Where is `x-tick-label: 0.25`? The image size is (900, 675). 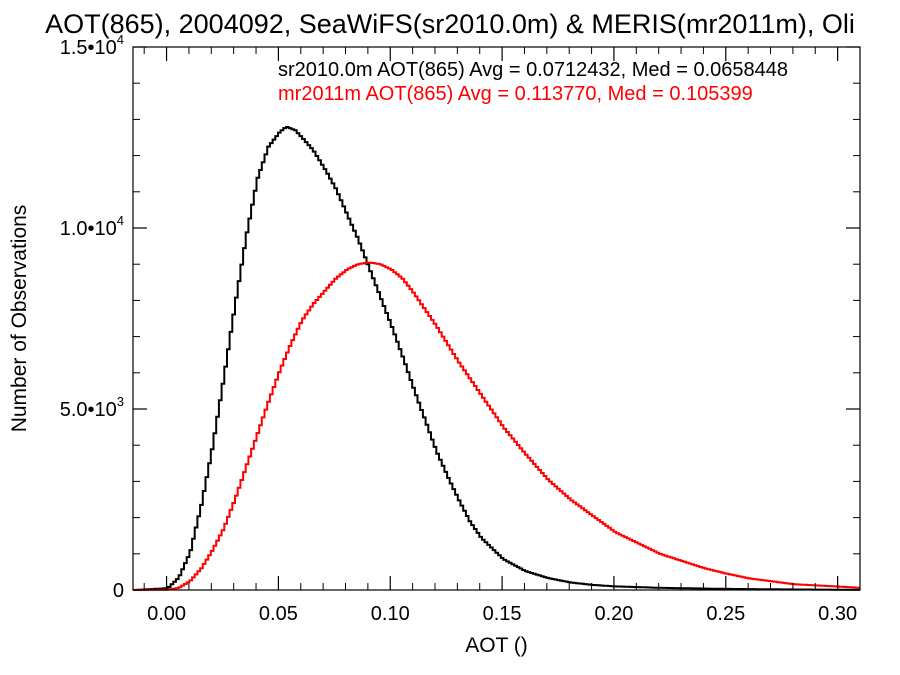 x-tick-label: 0.25 is located at coordinates (725, 614).